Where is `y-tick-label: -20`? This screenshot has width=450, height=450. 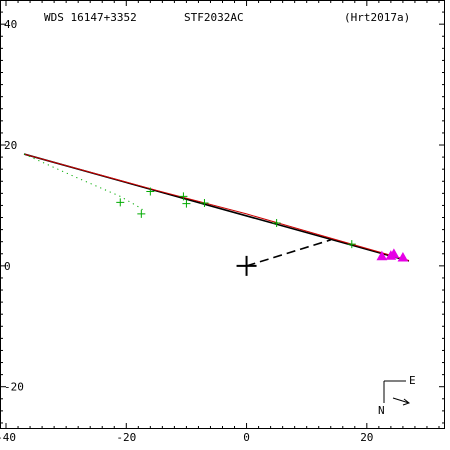 y-tick-label: -20 is located at coordinates (14, 387).